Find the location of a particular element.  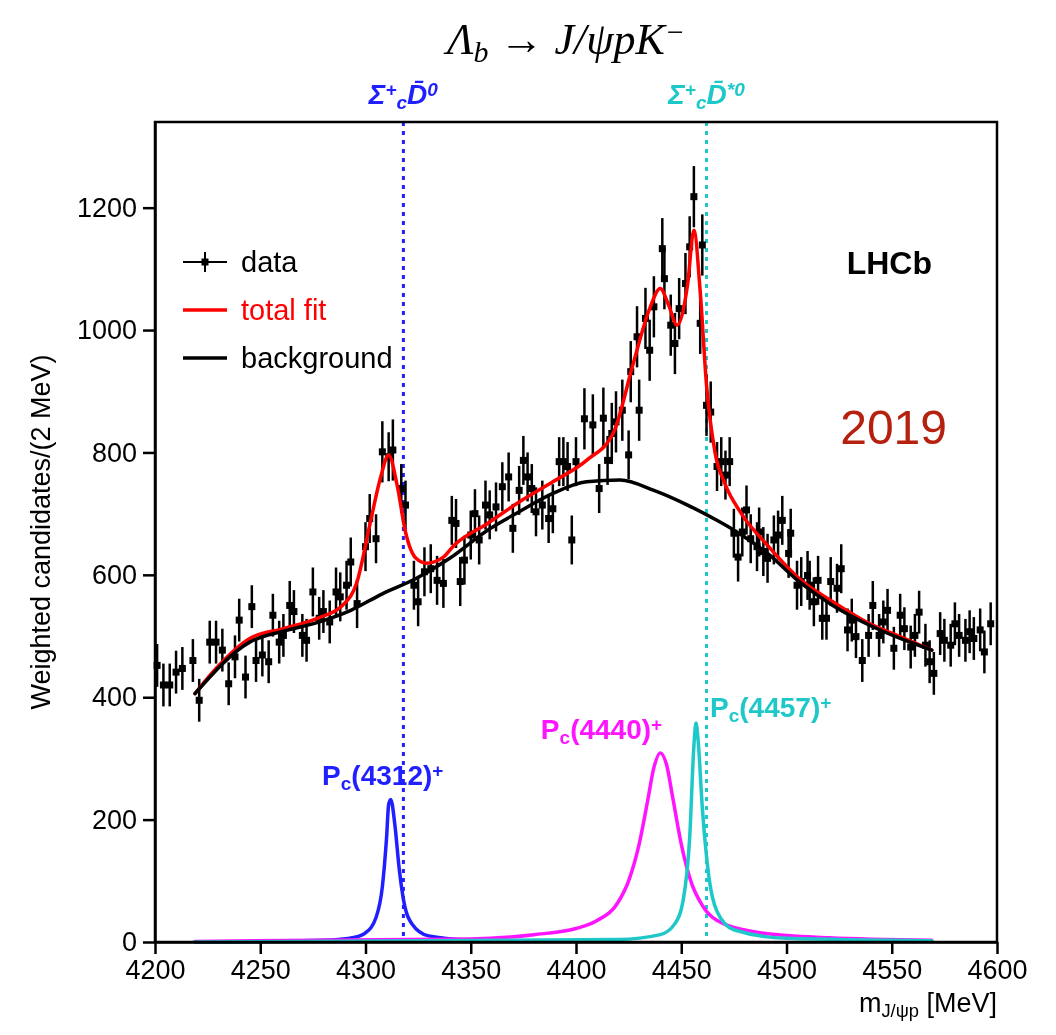

x-tick-label: 4300 is located at coordinates (366, 970).